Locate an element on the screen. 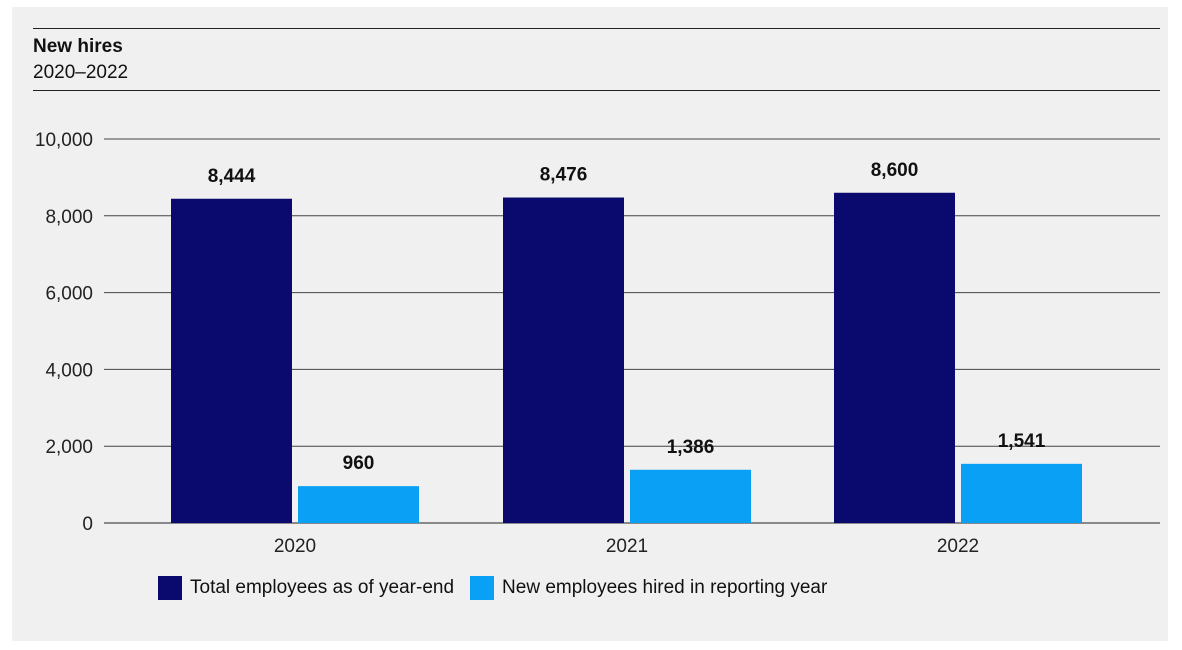  chart-title: New hires is located at coordinates (78, 46).